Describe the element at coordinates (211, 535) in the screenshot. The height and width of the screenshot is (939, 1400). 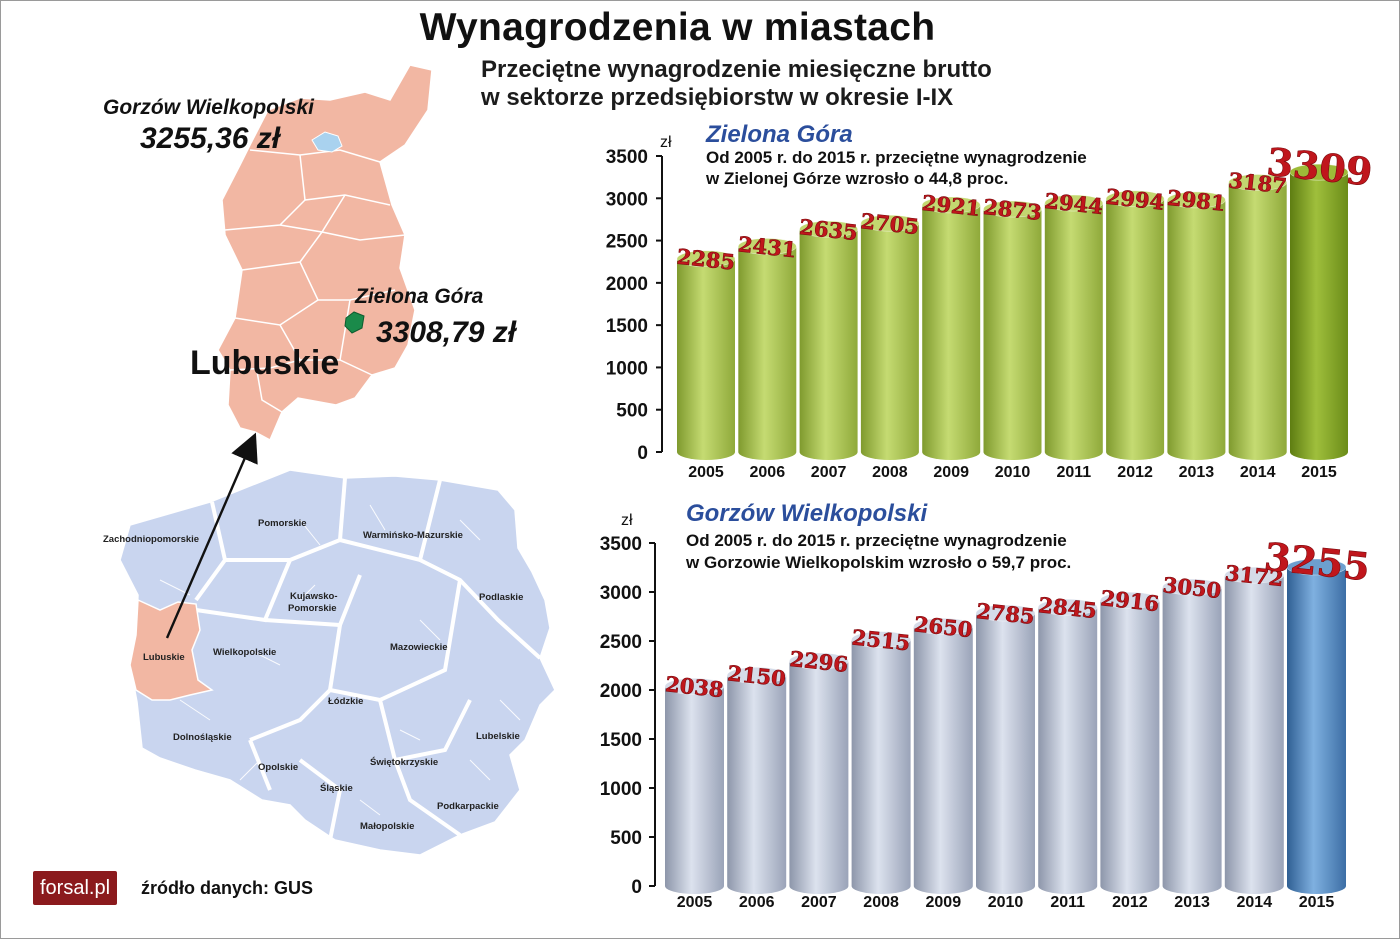
I see `region-arrow` at that location.